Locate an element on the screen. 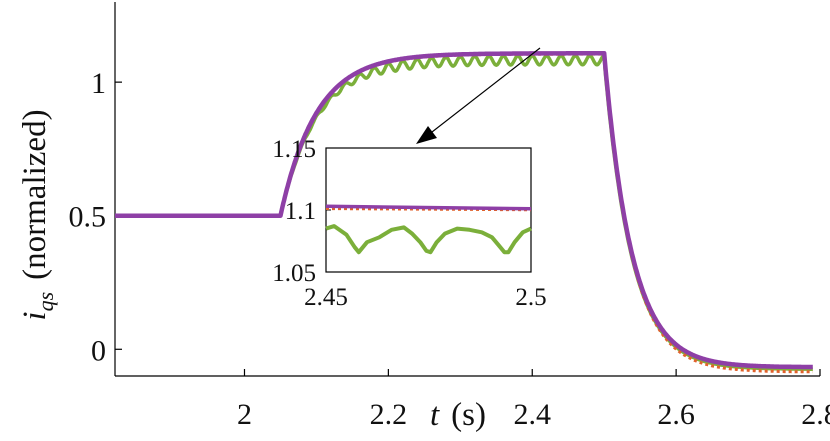 This screenshot has width=830, height=441. inset-ticks: 2.45 2.5 1.05 1.1 1.15 is located at coordinates (409, 223).